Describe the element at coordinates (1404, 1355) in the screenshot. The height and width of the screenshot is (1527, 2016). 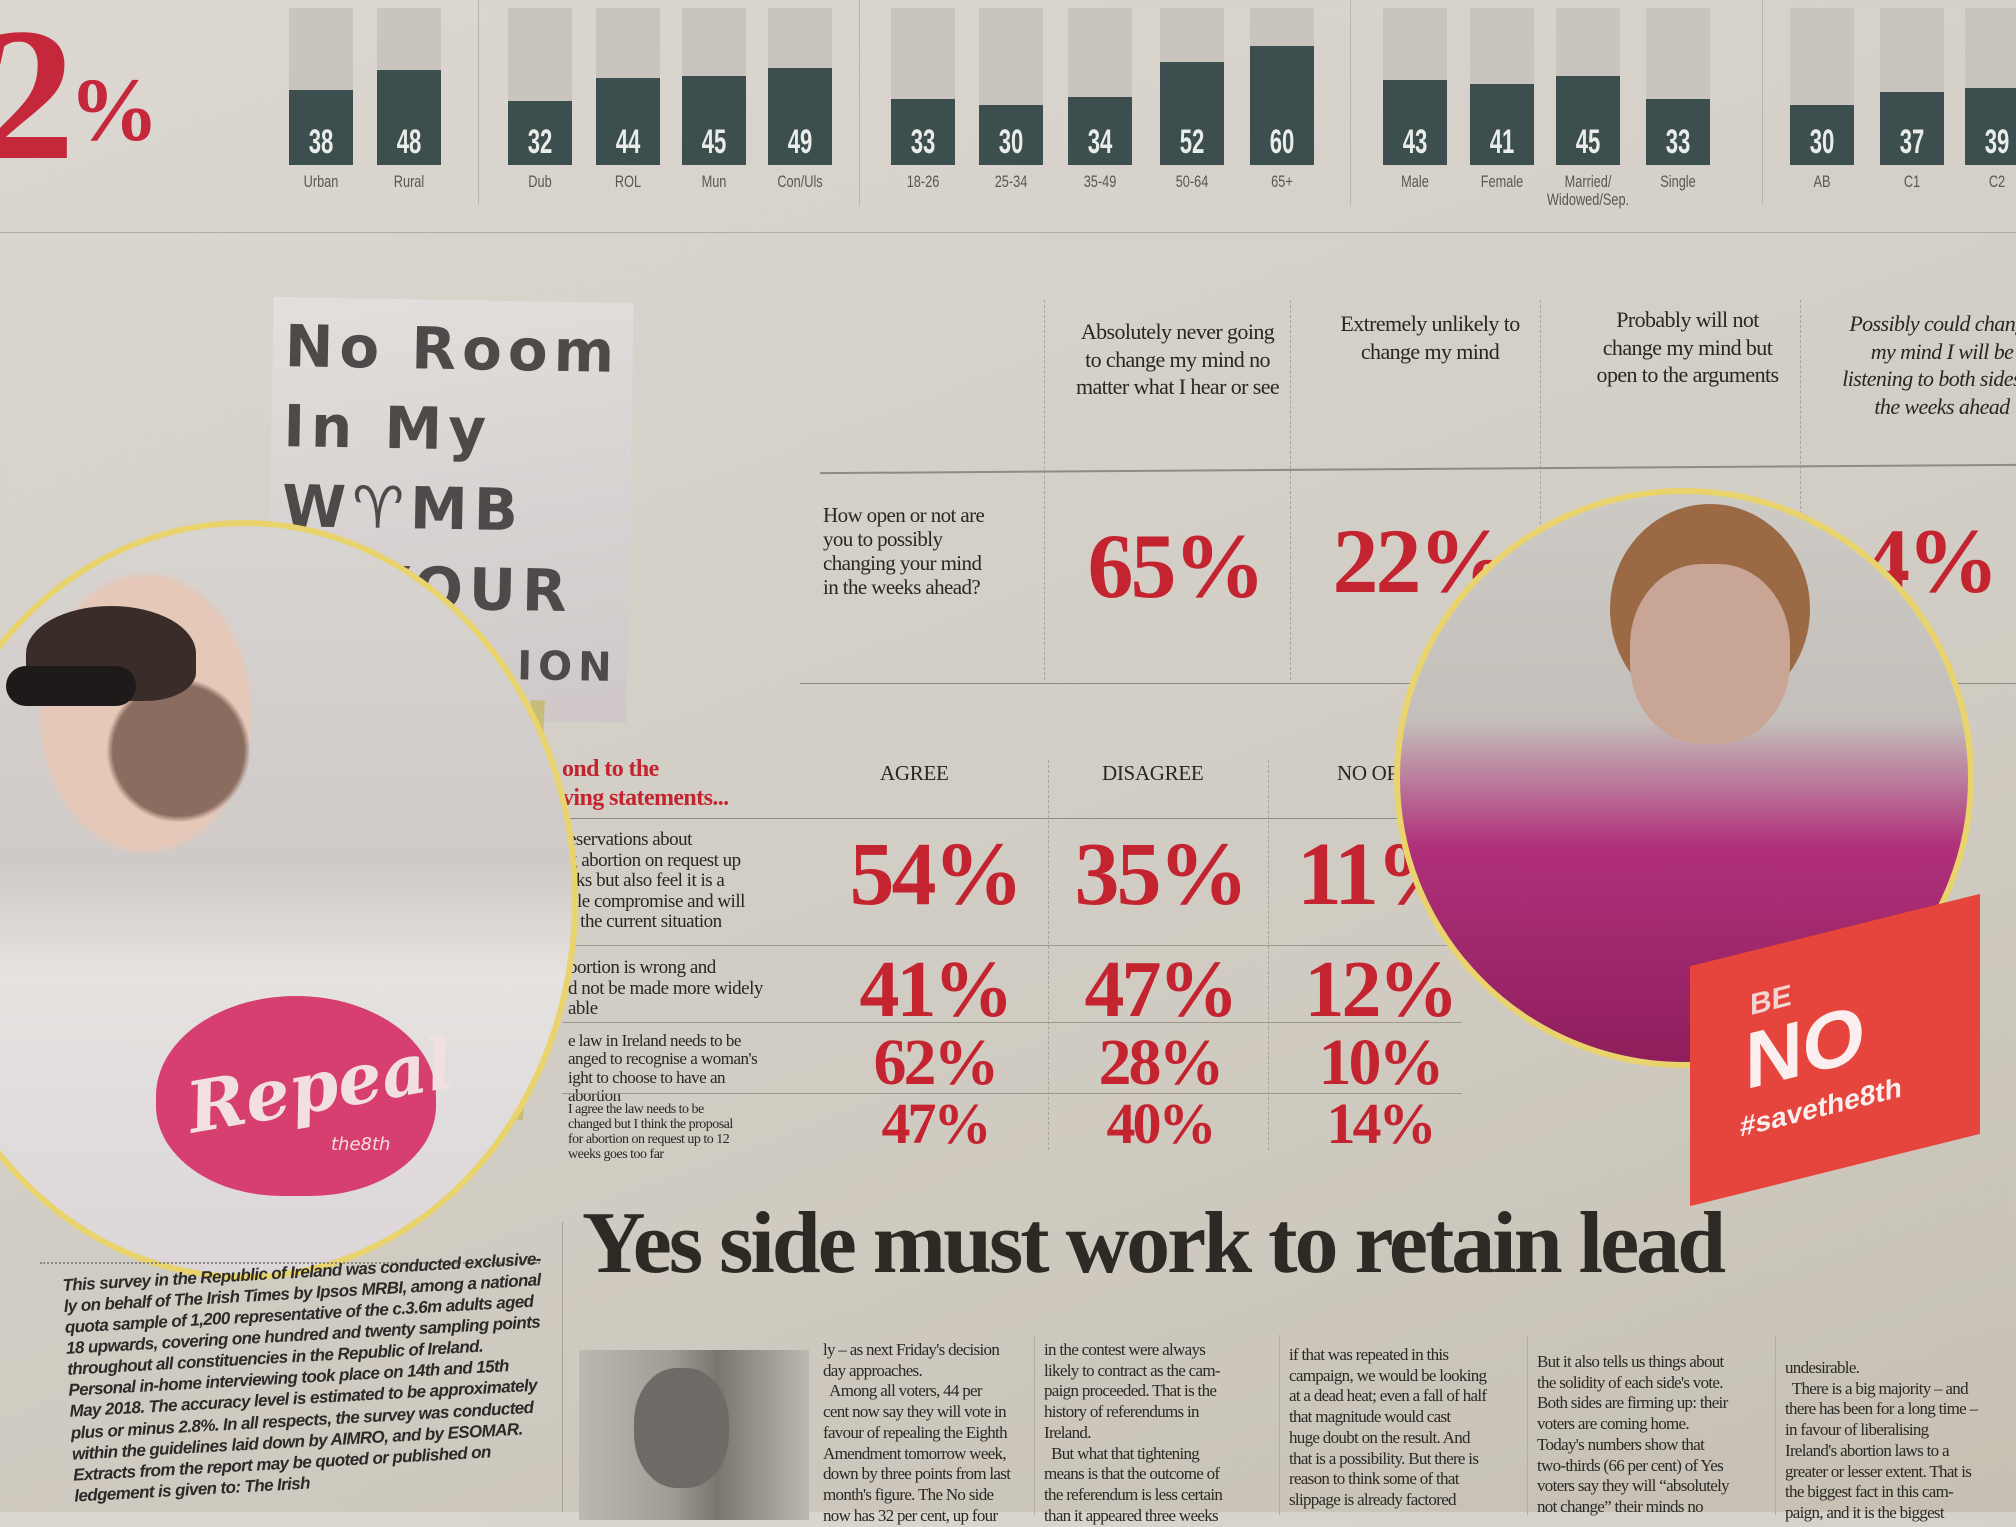
I see `text-line: if that was repeated in this` at that location.